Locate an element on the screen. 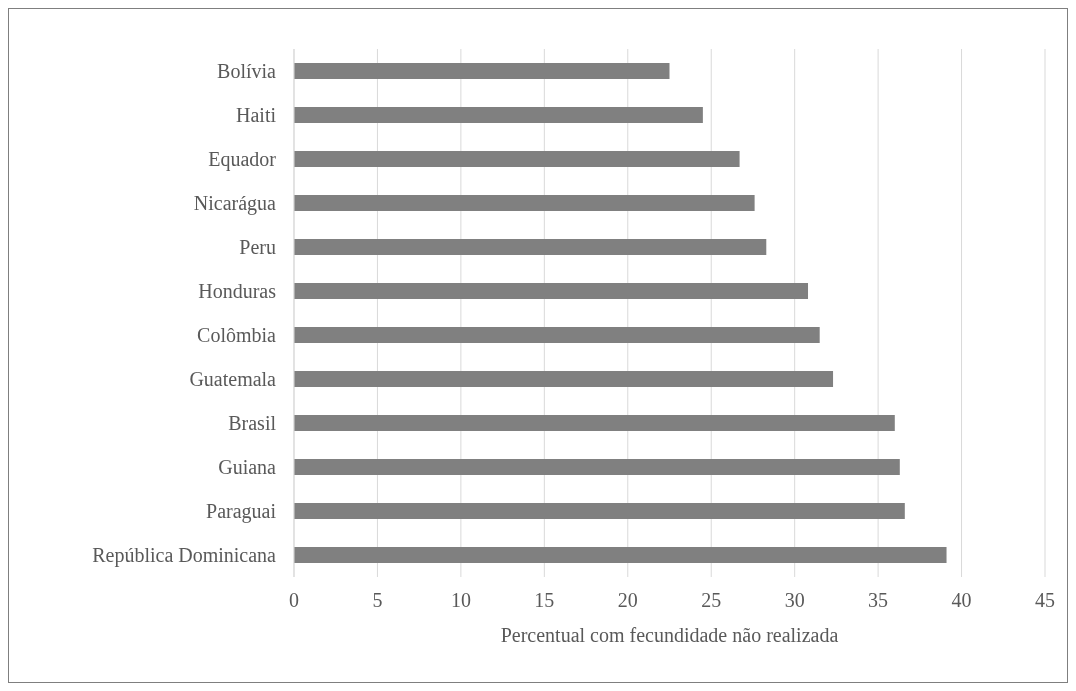 The height and width of the screenshot is (691, 1076). x-tick-label: 25 is located at coordinates (711, 600).